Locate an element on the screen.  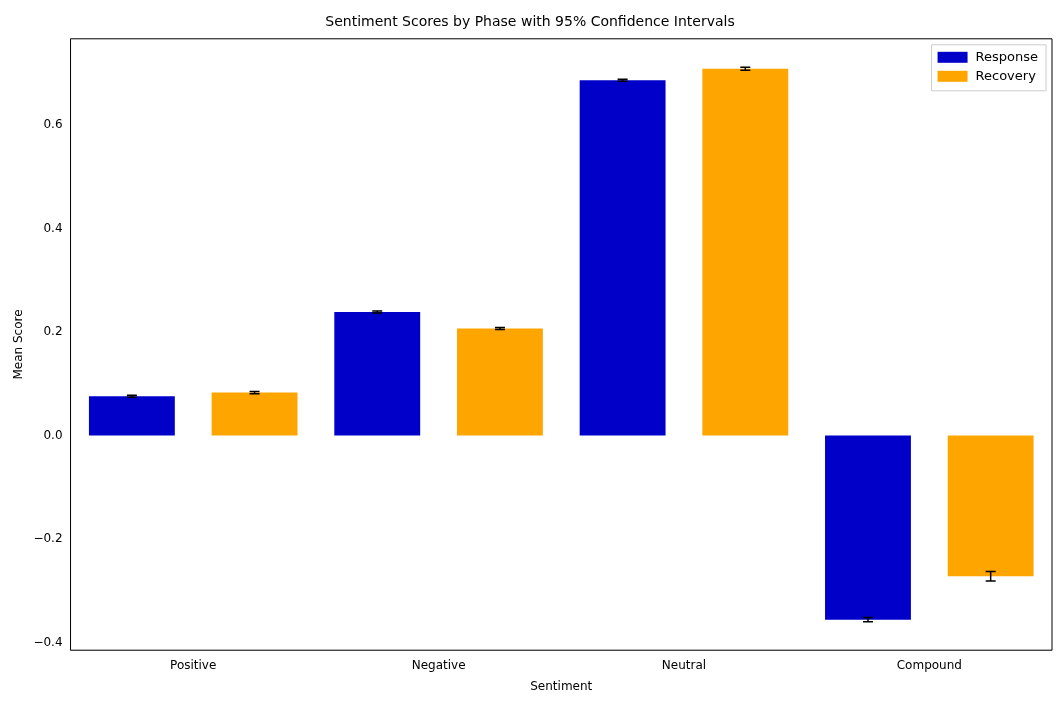
legend-label: Response is located at coordinates (1006, 57).